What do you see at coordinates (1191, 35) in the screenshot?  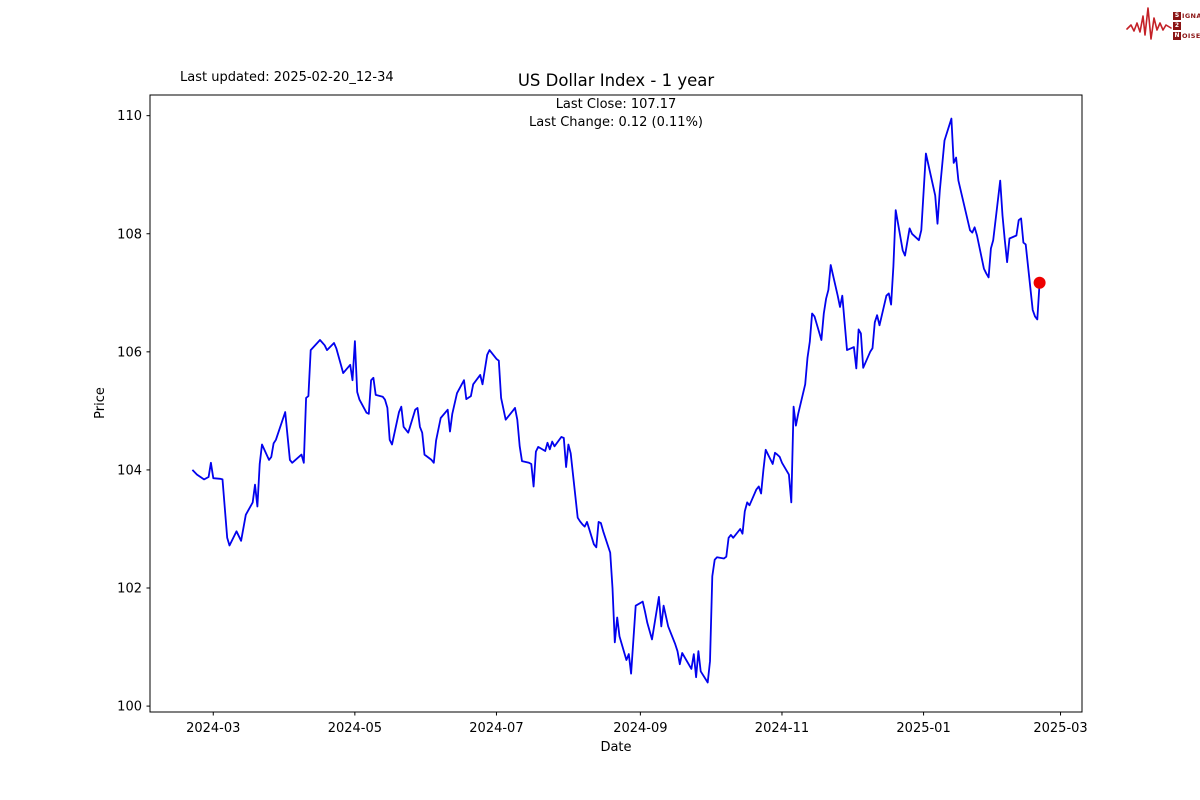 I see `logo-word-oise: OISE` at bounding box center [1191, 35].